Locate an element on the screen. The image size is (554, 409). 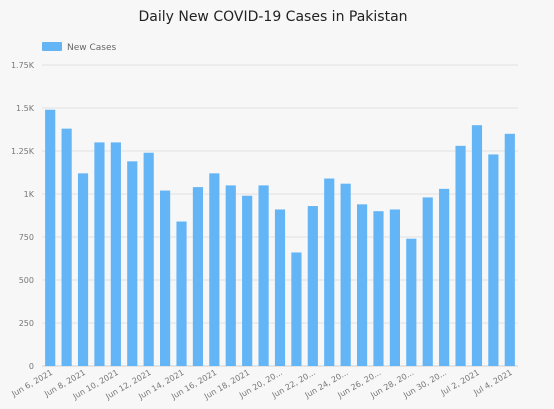
y-tick-label: 500 is located at coordinates (26, 280).